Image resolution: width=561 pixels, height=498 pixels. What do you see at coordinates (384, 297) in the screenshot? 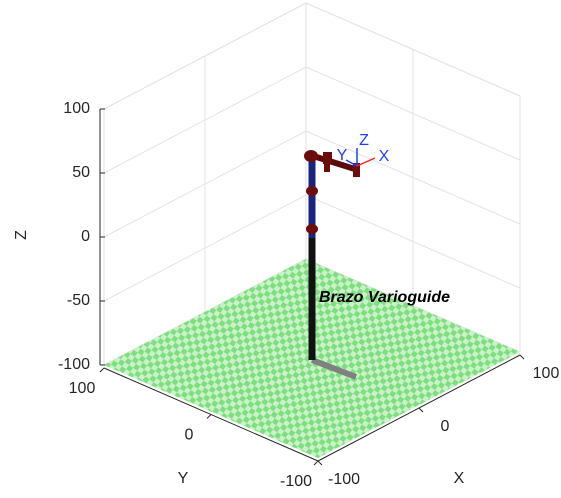
I see `annotation: Brazo Varioguide` at bounding box center [384, 297].